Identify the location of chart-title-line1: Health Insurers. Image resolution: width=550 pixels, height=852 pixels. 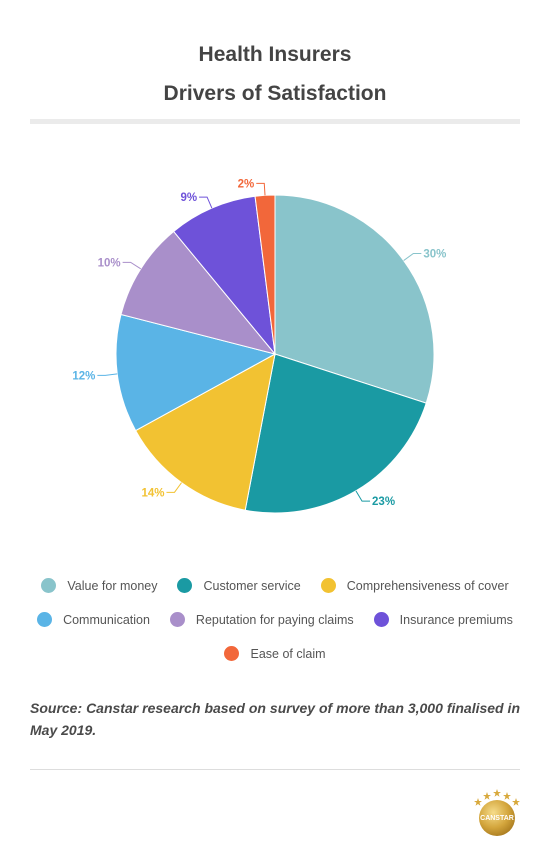
(275, 54).